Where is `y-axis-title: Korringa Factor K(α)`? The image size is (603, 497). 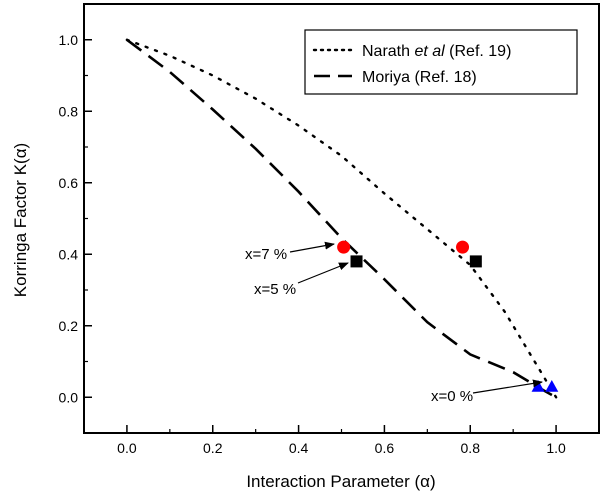 y-axis-title: Korringa Factor K(α) is located at coordinates (20, 220).